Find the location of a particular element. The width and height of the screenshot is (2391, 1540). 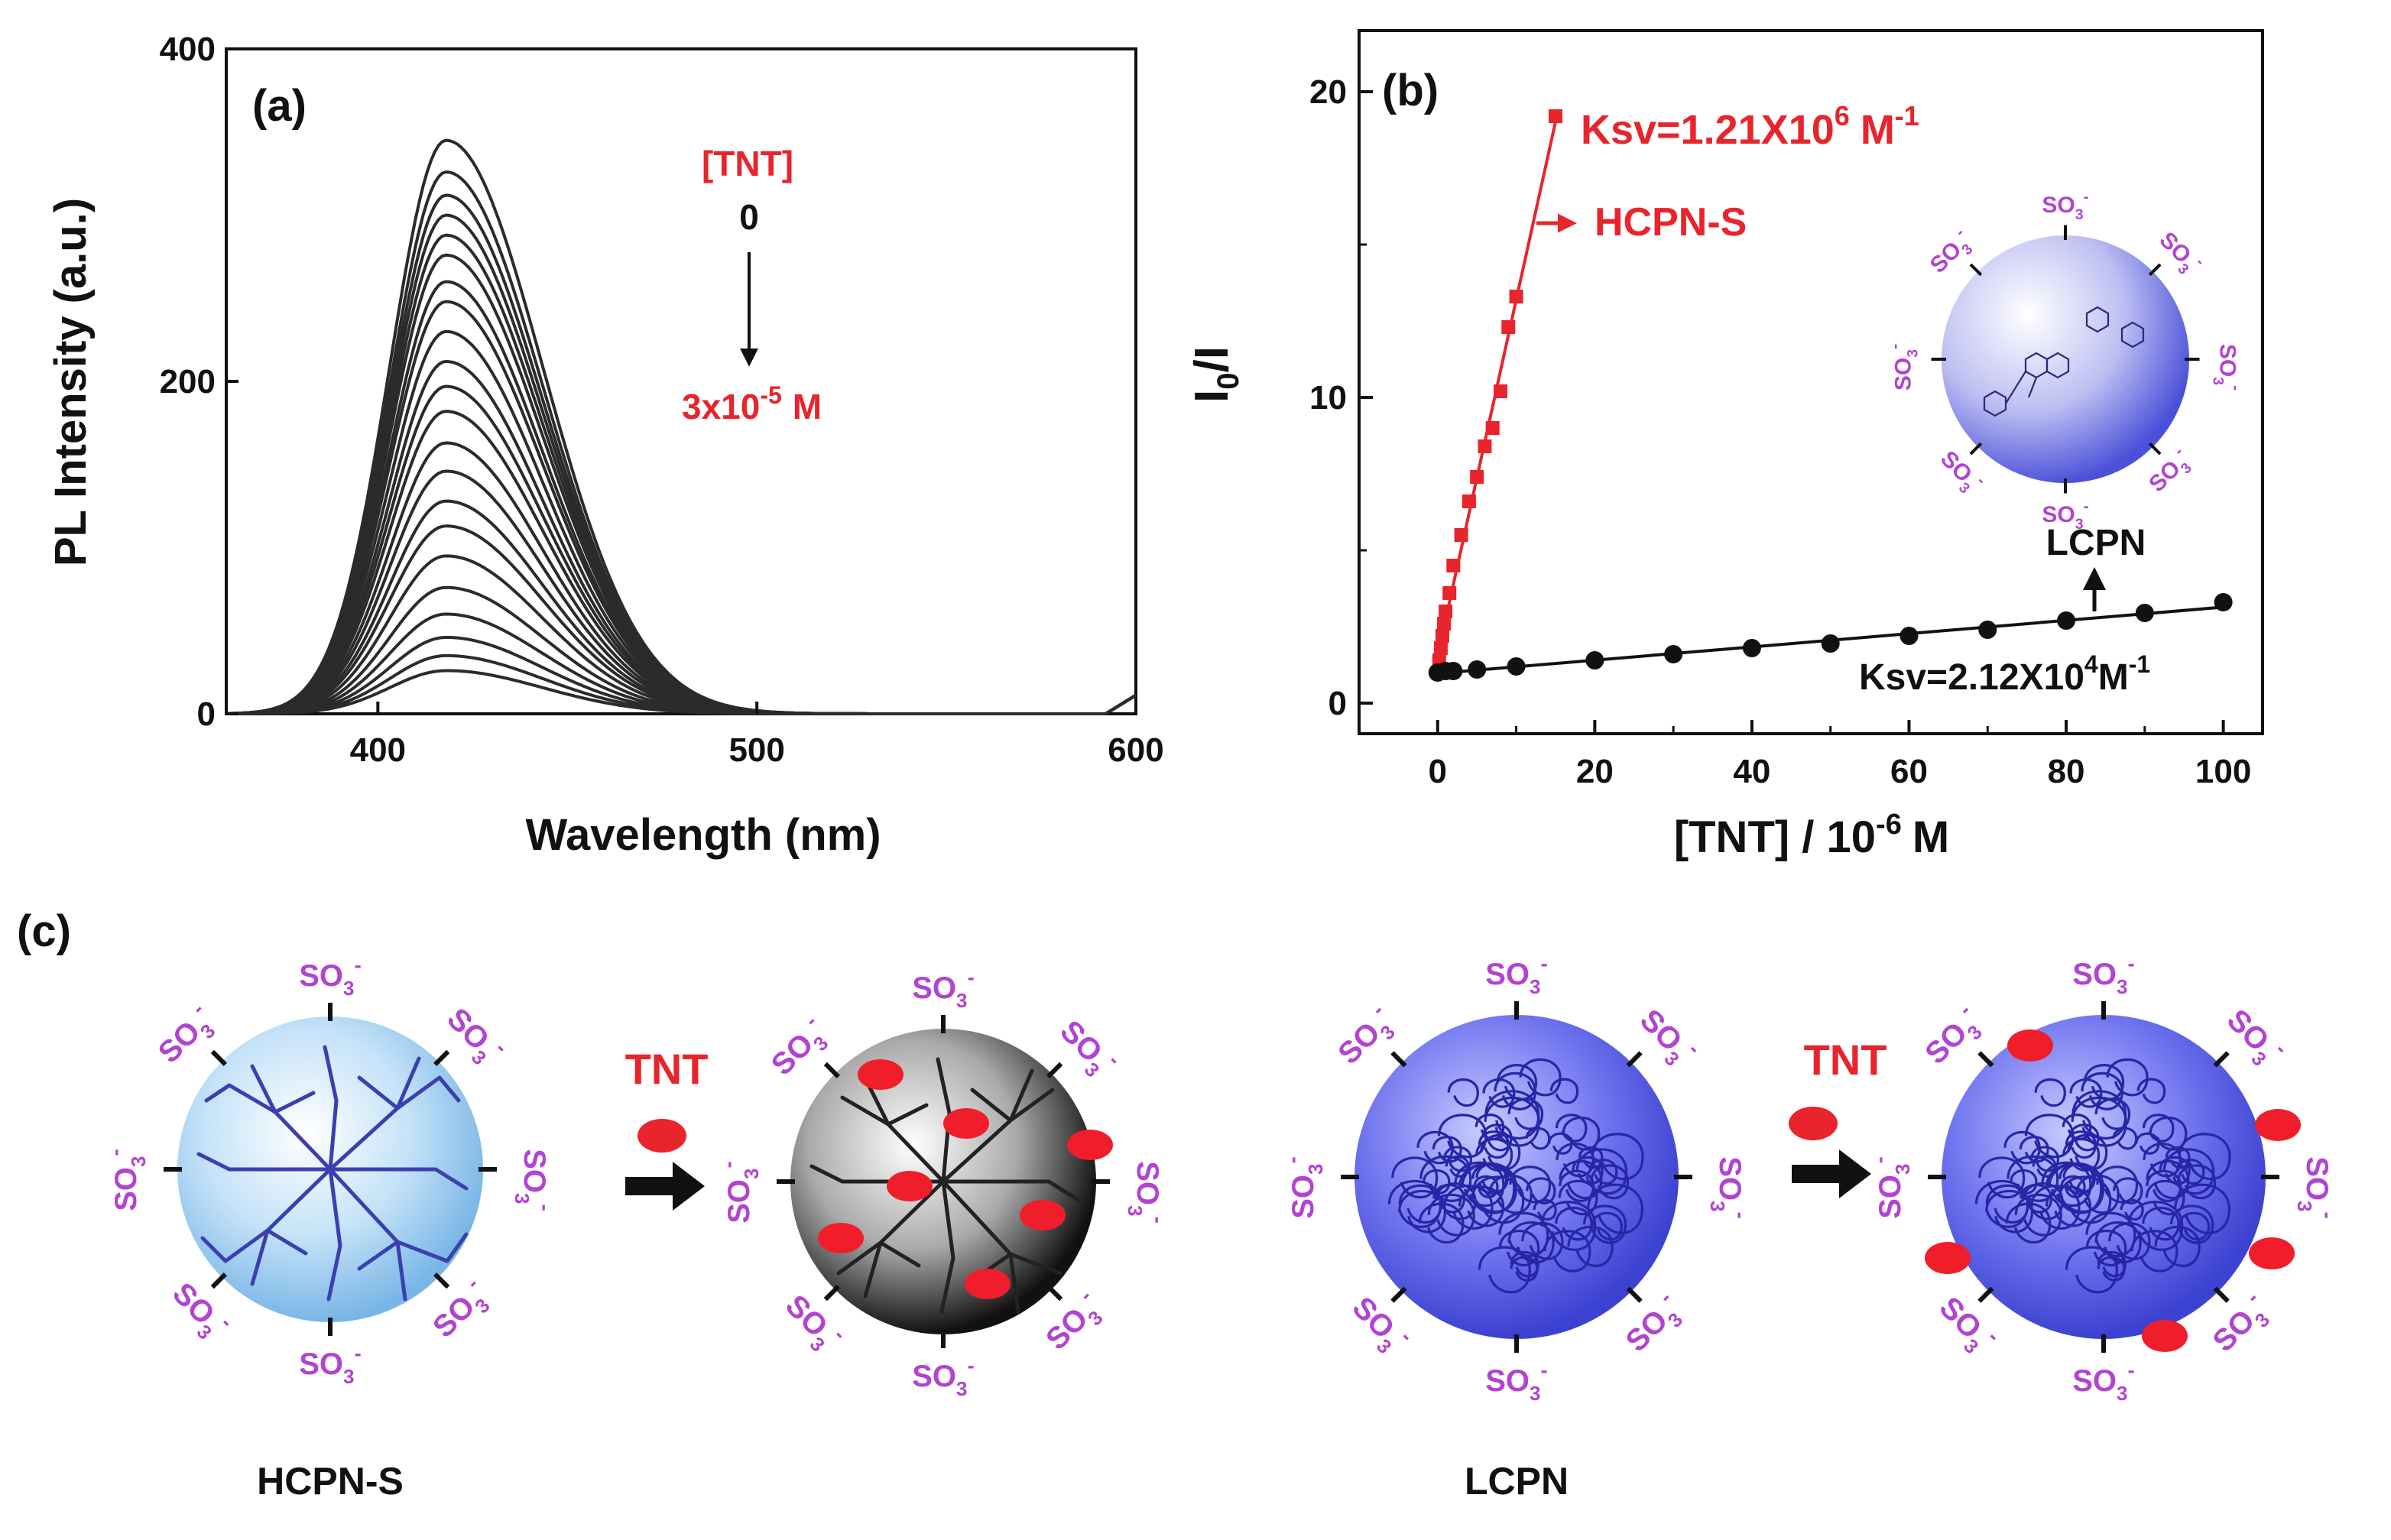

y-tick-label: 0 is located at coordinates (206, 714).